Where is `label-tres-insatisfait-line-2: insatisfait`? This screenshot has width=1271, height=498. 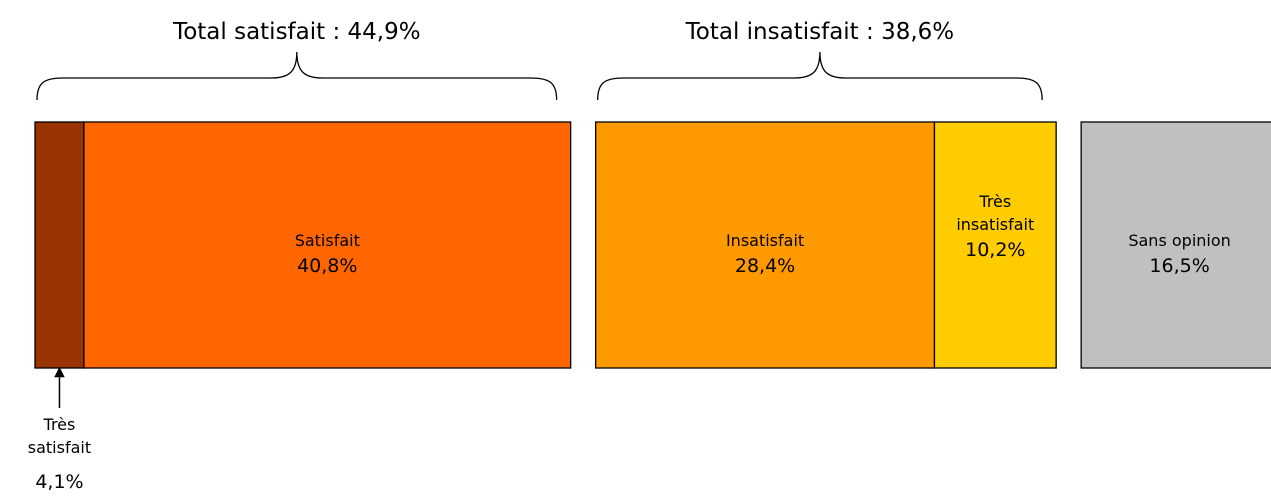
label-tres-insatisfait-line-2: insatisfait is located at coordinates (995, 224).